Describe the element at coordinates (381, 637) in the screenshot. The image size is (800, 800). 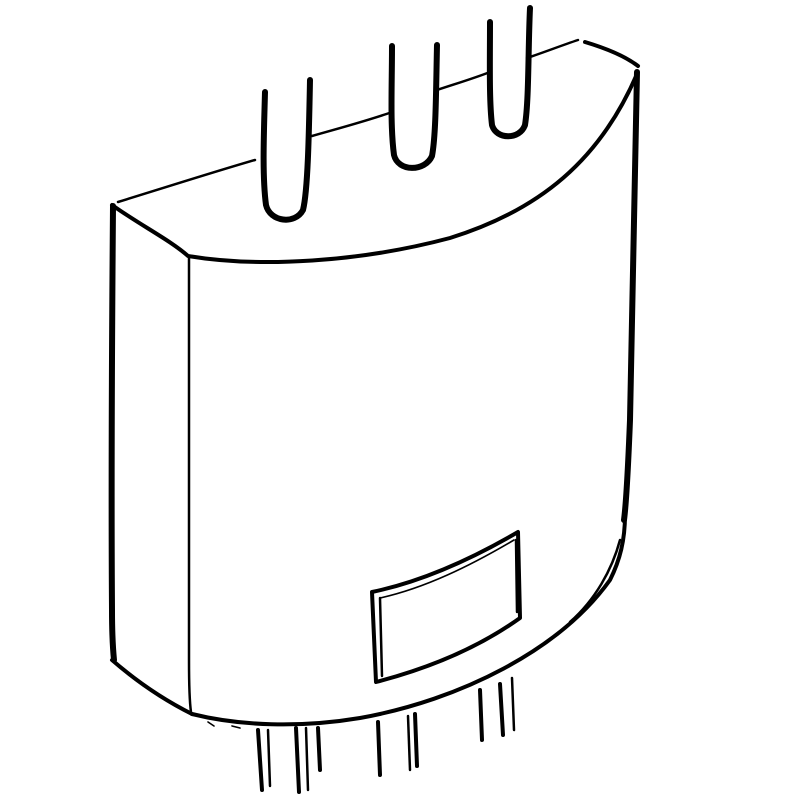
I see `control-panel-inner-left` at that location.